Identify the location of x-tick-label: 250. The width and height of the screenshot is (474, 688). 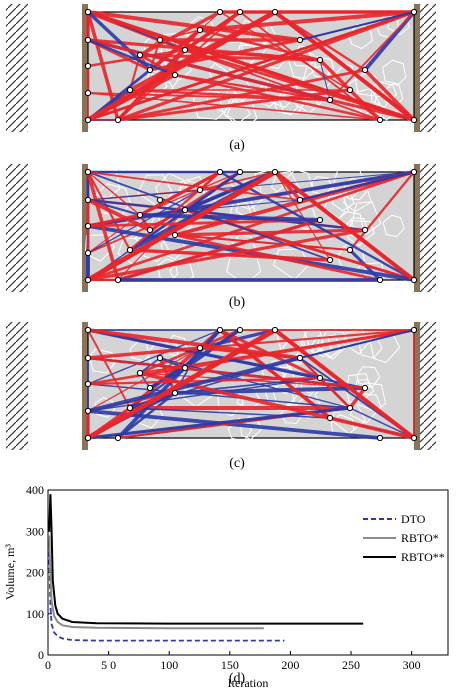
(351, 665).